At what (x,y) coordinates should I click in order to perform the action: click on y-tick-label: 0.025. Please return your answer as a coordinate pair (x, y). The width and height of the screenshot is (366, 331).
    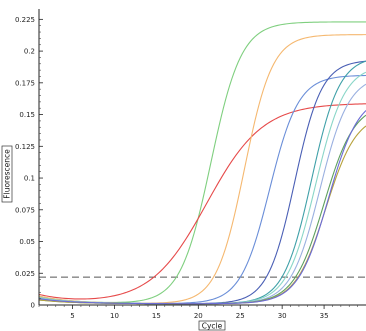
    Looking at the image, I should click on (25, 274).